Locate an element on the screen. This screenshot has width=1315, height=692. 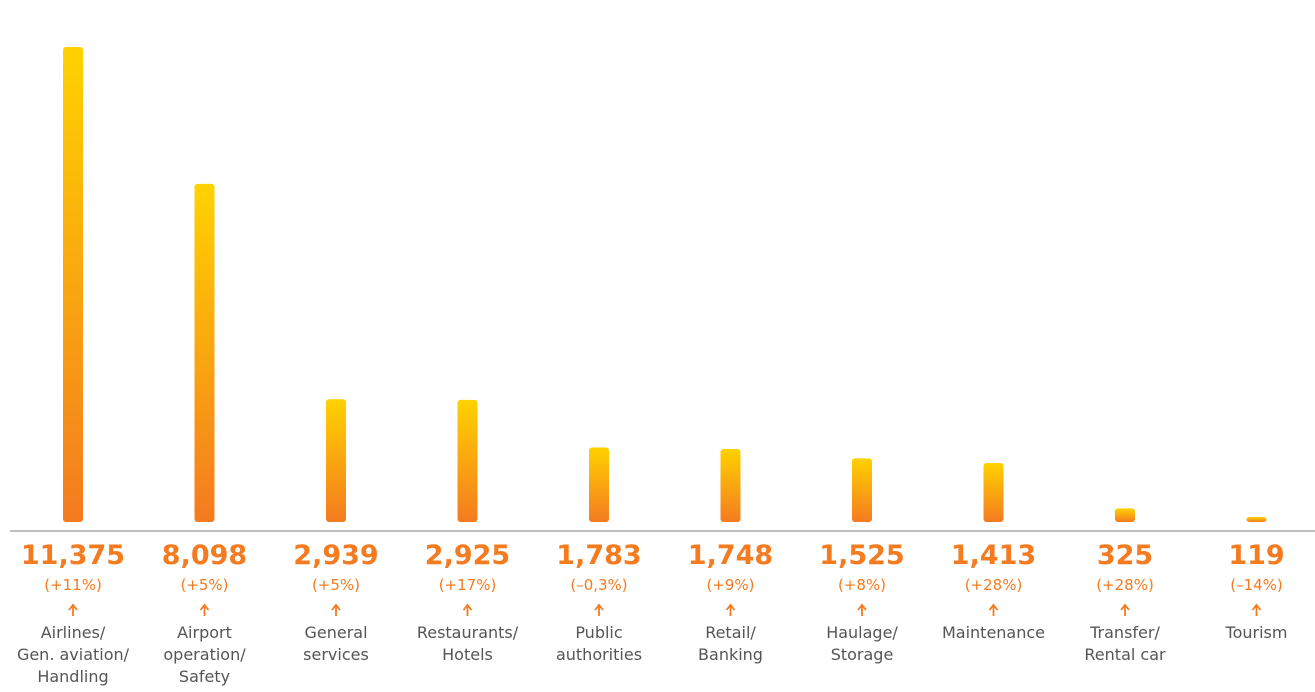
value-label: 8,098 is located at coordinates (204, 555).